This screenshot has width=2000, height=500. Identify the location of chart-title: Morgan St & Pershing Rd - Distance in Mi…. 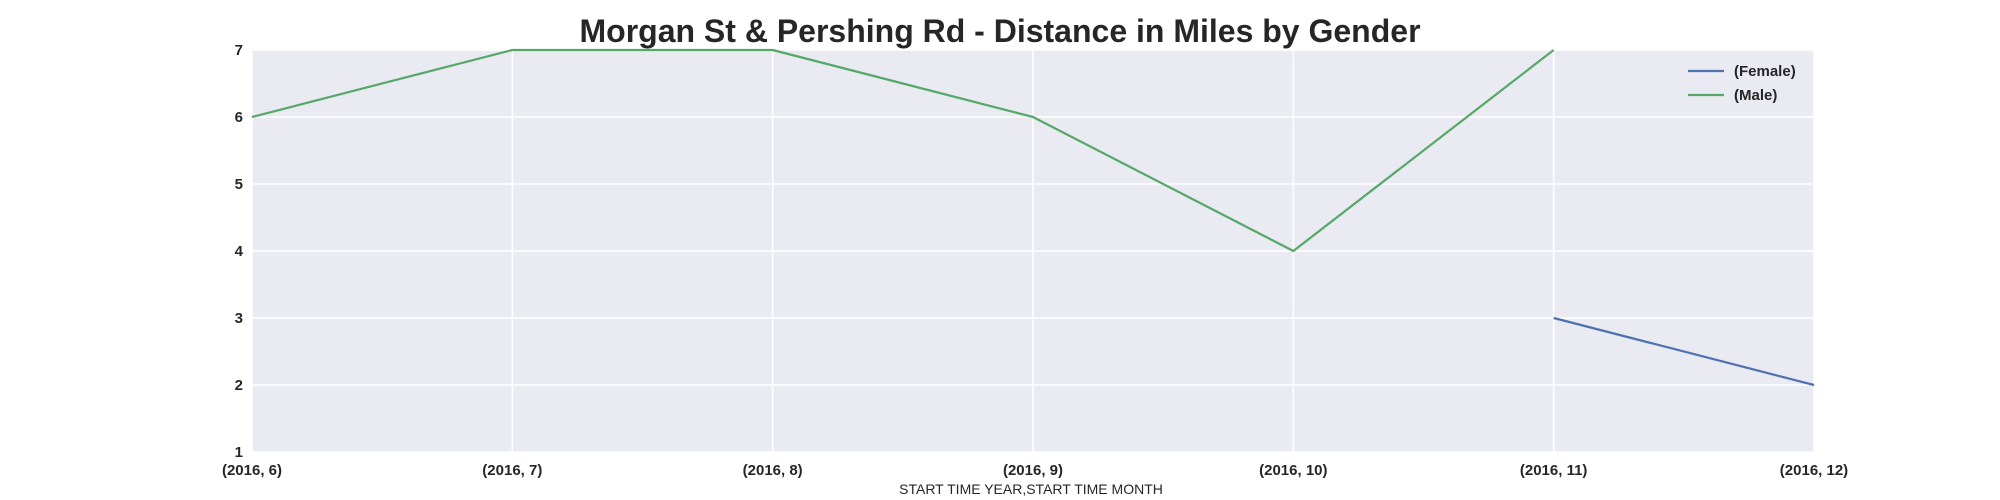
(999, 31).